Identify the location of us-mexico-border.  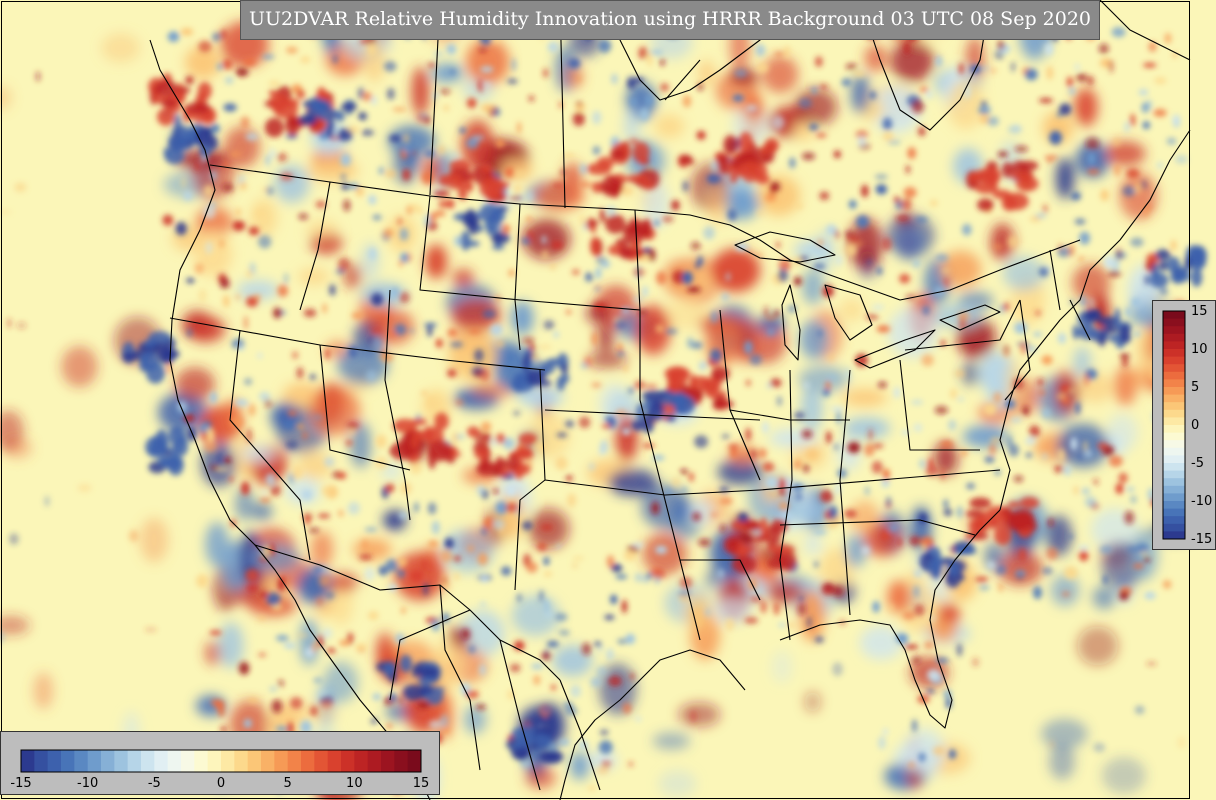
(407, 612).